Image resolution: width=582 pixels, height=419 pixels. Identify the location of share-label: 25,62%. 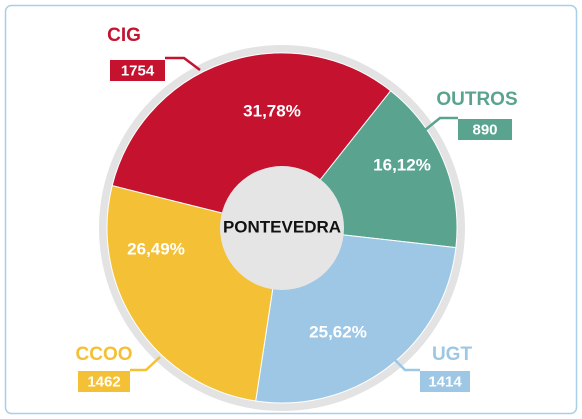
(338, 331).